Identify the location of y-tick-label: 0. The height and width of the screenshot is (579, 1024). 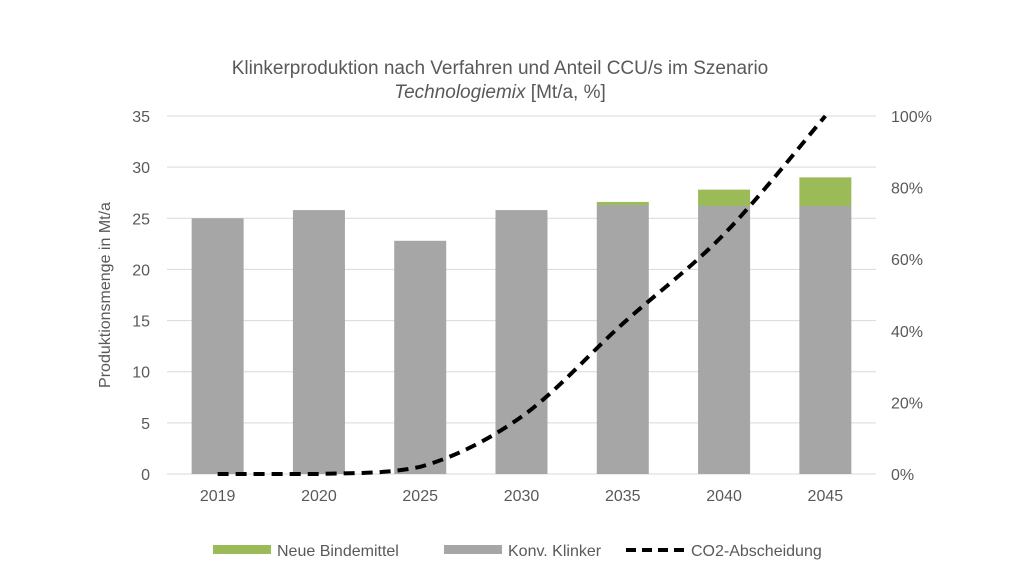
(145, 475).